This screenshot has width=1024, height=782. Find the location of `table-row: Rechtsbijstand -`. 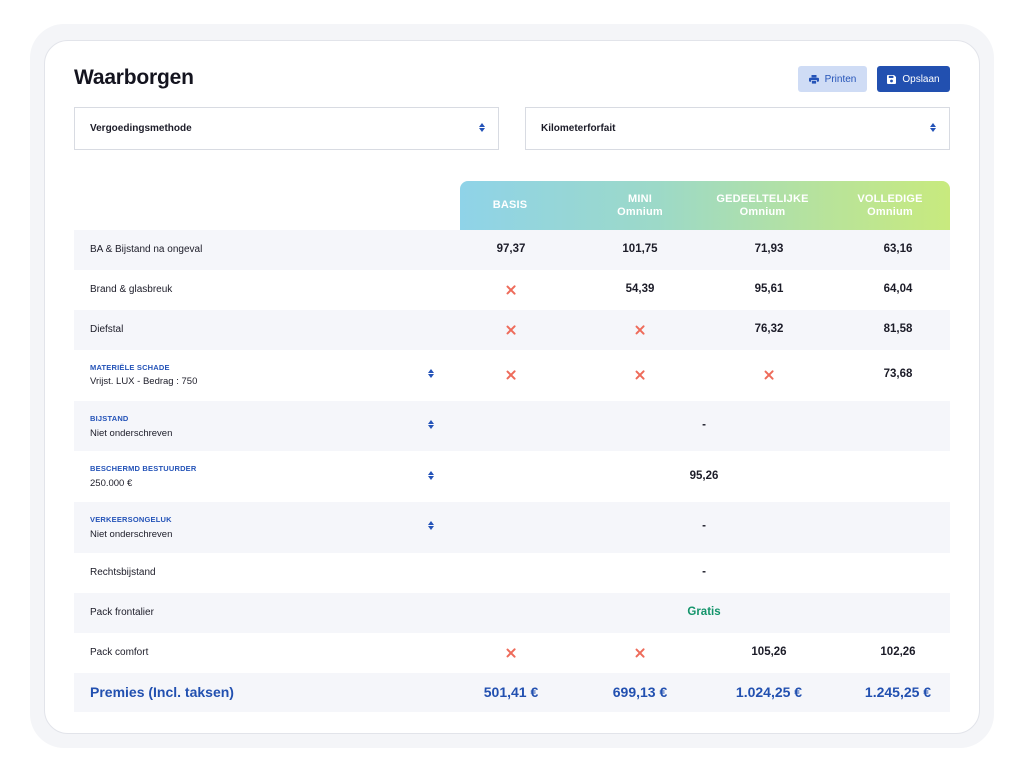

table-row: Rechtsbijstand - is located at coordinates (398, 572).